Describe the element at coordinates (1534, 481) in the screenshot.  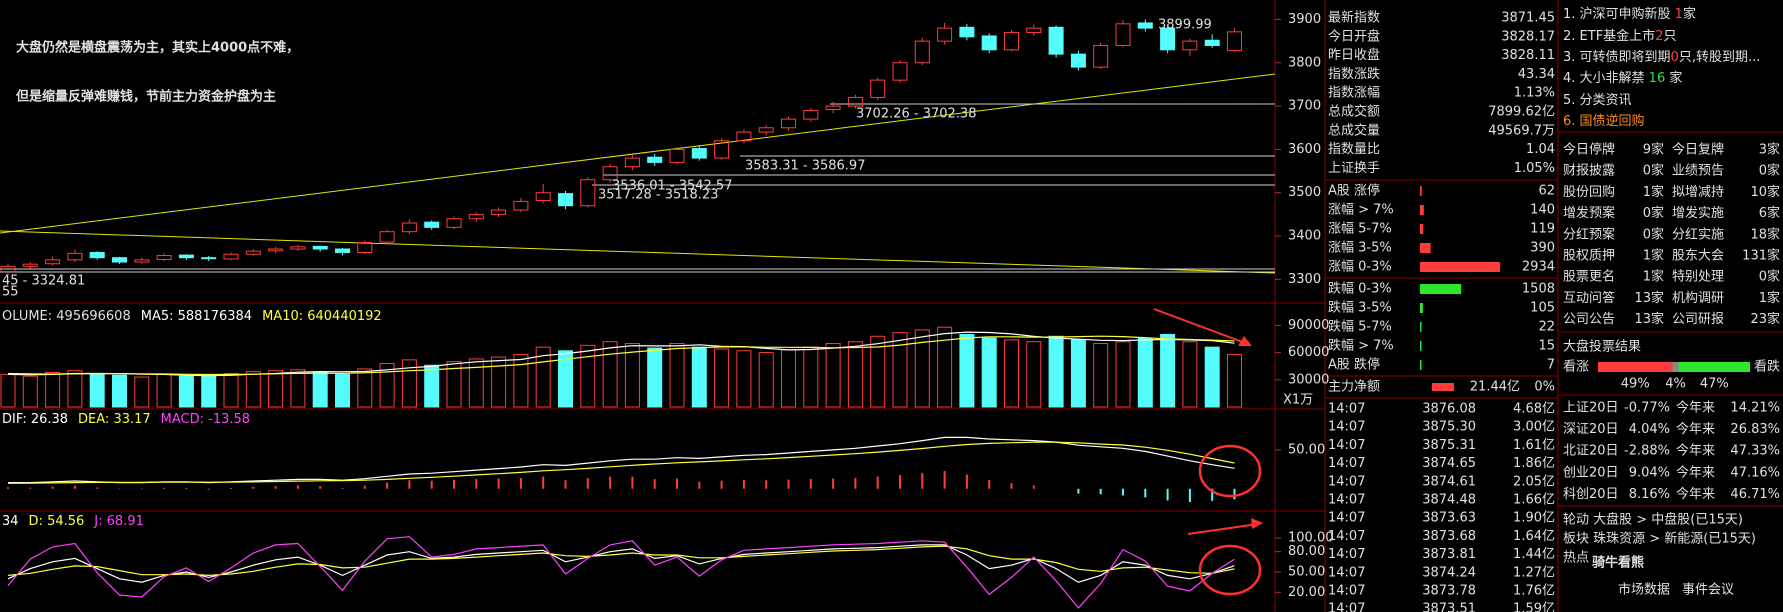
I see `trade-amount: 2.05亿` at that location.